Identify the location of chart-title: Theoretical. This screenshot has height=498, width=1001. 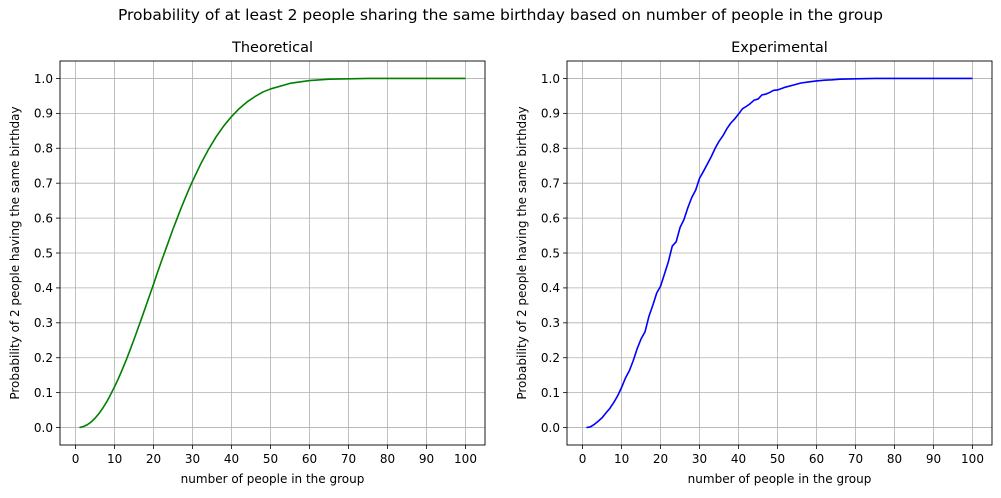
(272, 48).